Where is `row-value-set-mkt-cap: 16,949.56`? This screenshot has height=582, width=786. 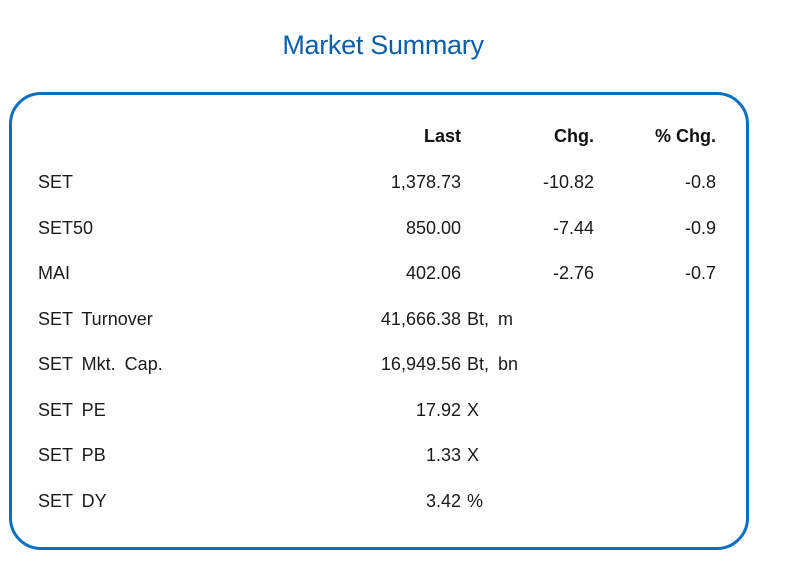
row-value-set-mkt-cap: 16,949.56 is located at coordinates (420, 364).